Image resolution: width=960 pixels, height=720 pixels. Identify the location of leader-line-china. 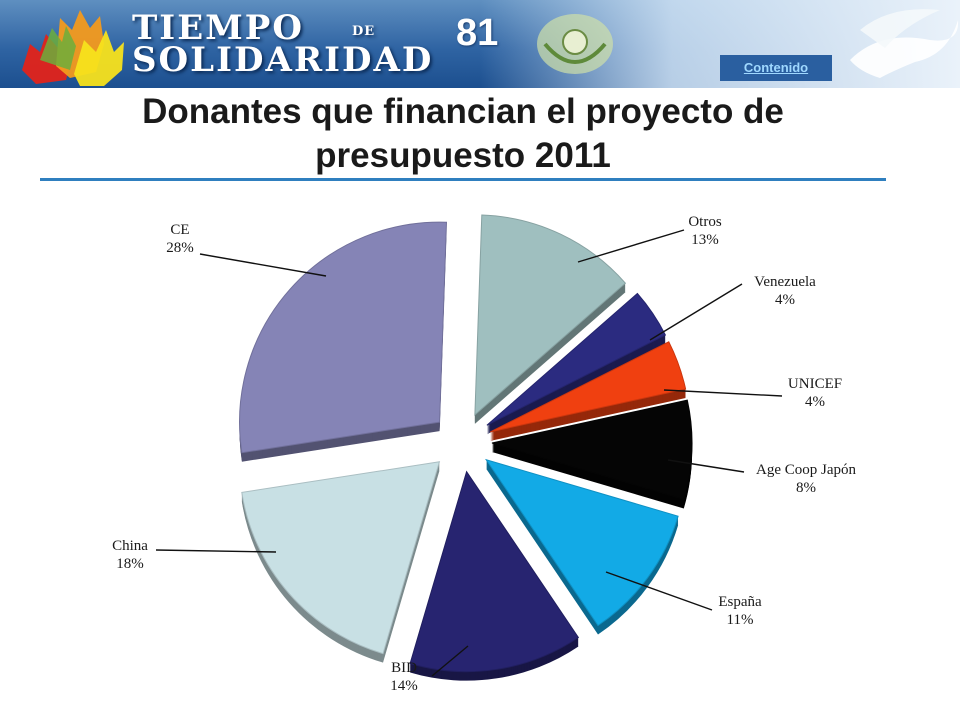
(216, 551).